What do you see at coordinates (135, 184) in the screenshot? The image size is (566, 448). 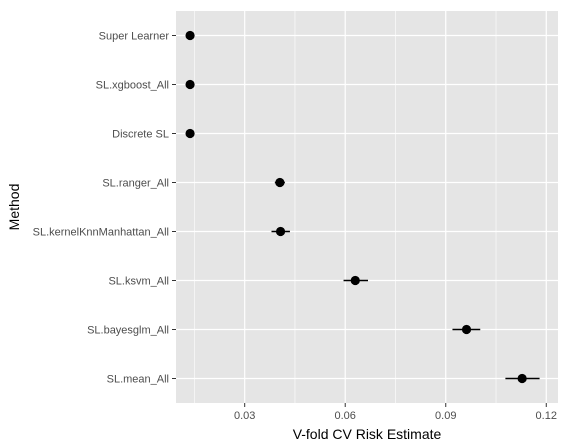 I see `y-tick-label: SL.ranger_All` at bounding box center [135, 184].